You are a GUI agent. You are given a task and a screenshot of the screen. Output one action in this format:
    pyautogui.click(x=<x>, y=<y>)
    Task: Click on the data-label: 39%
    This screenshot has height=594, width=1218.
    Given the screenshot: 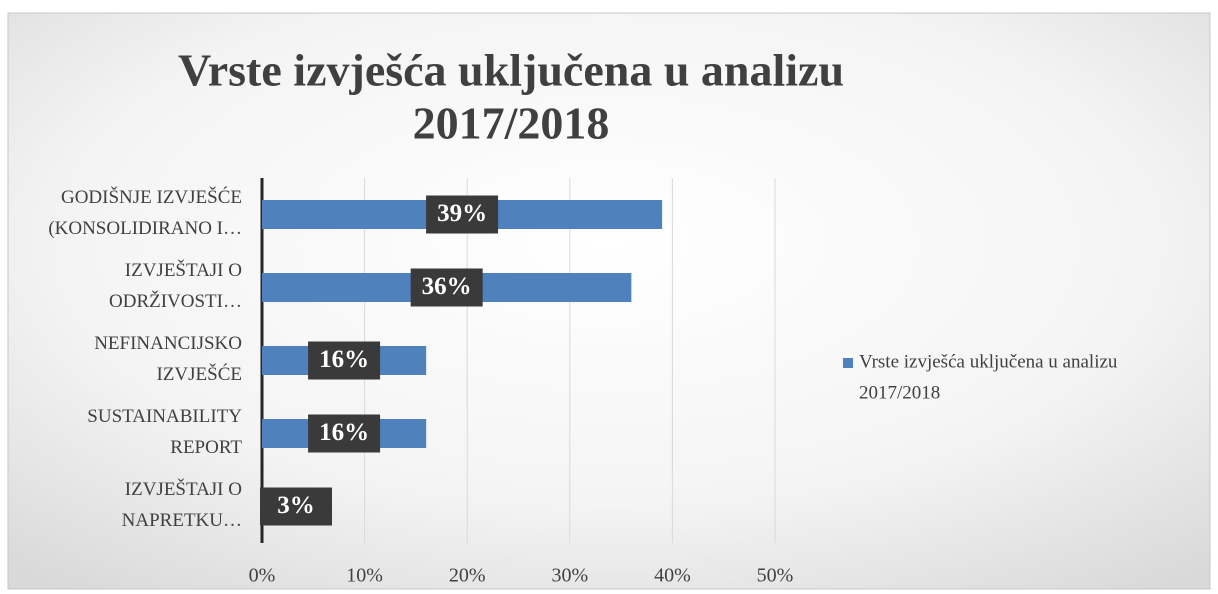 What is the action you would take?
    pyautogui.click(x=462, y=213)
    